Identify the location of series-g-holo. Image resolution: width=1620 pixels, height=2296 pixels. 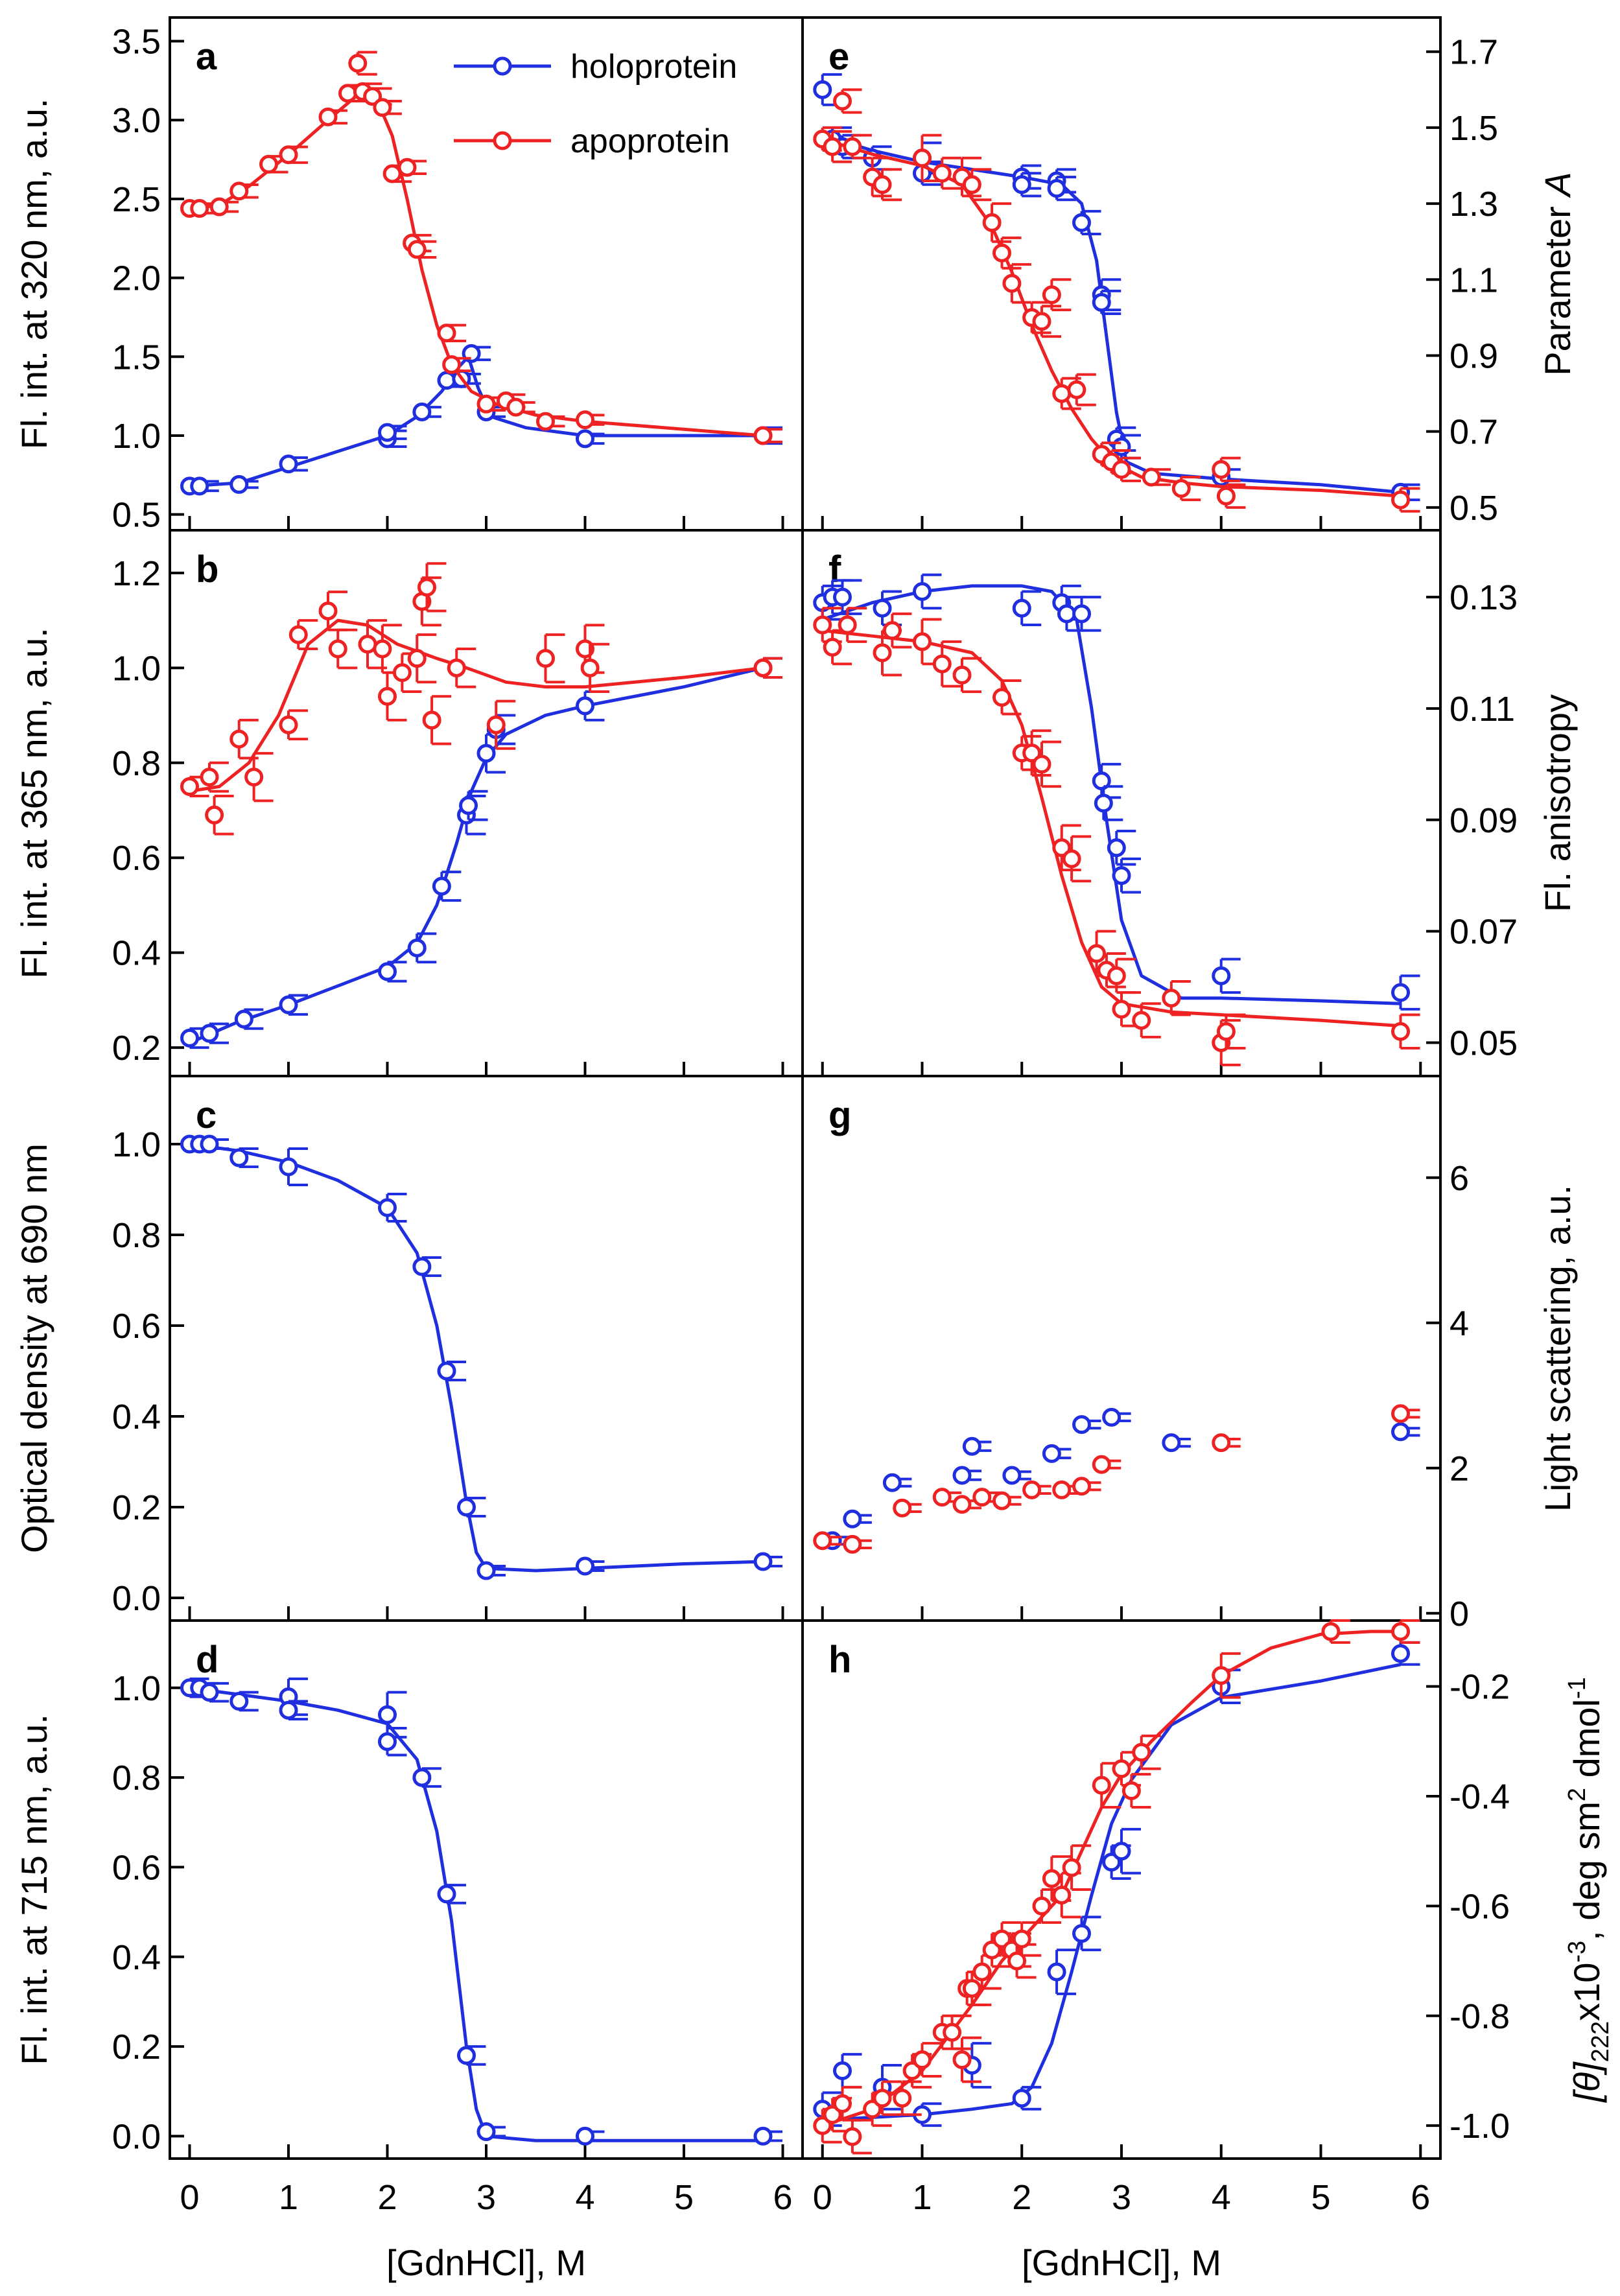
(1121, 1479).